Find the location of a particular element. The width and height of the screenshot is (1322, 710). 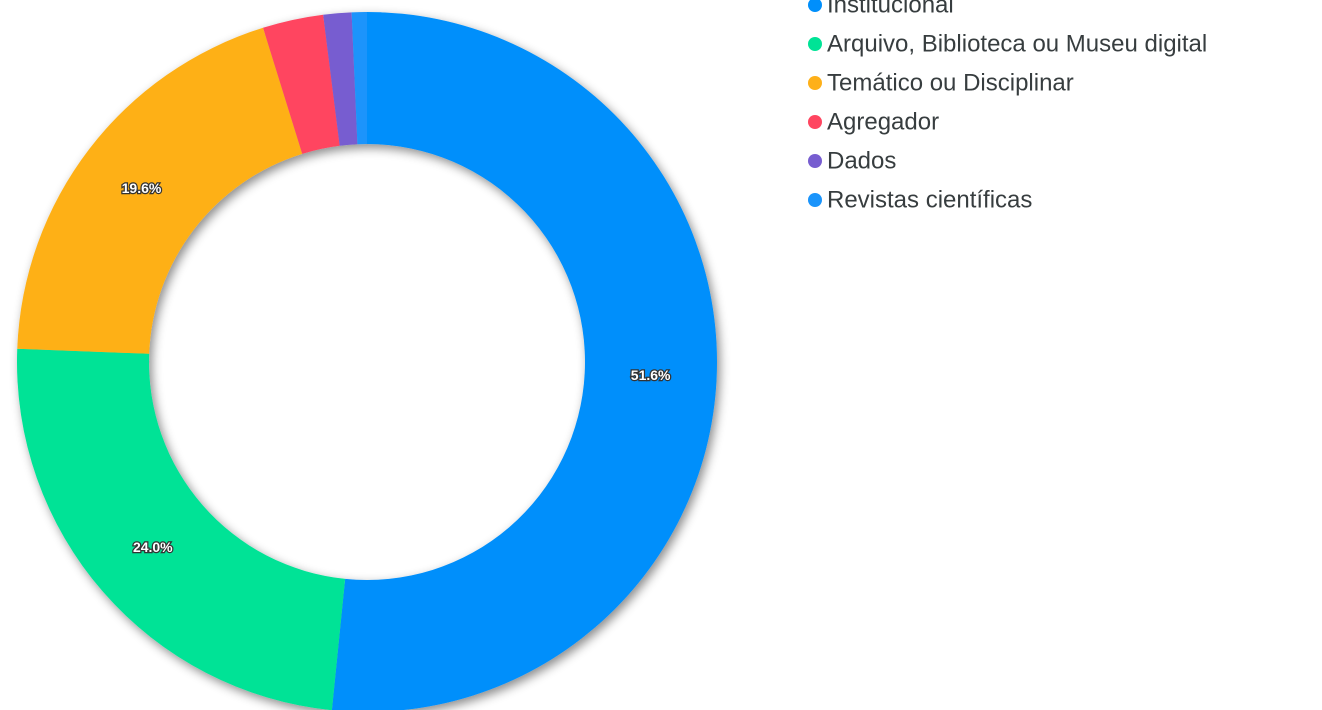

data-label: 24.0% is located at coordinates (153, 547).